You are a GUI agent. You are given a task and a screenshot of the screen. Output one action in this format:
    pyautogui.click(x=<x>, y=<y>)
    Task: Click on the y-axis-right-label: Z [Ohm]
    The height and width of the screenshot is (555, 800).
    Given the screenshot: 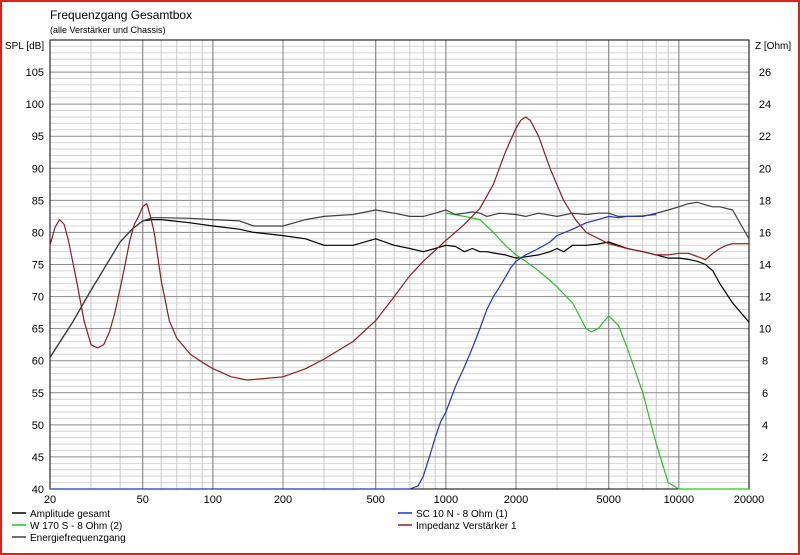 What is the action you would take?
    pyautogui.click(x=773, y=46)
    